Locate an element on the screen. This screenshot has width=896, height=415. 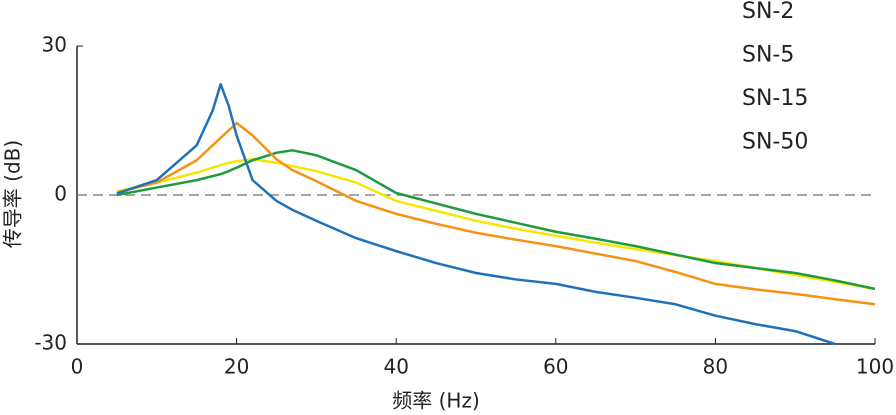
y-tick-label: 30 is located at coordinates (54, 45).